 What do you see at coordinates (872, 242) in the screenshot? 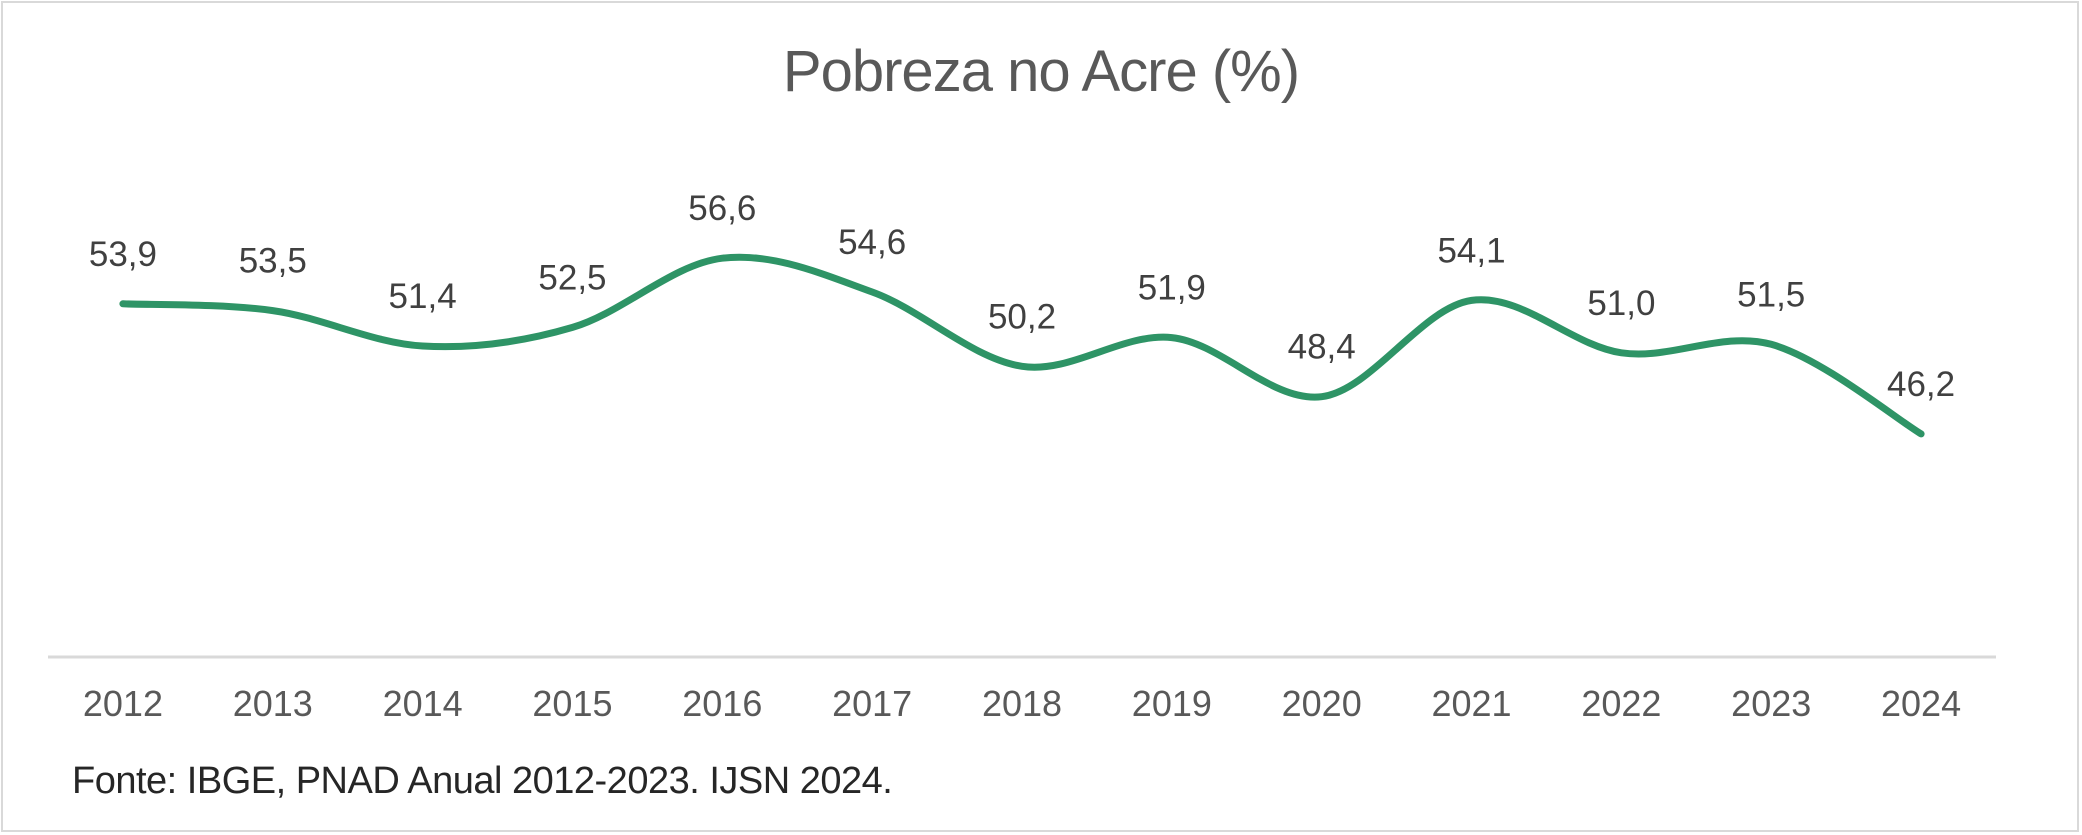
I see `data-label-2017: 54,6` at bounding box center [872, 242].